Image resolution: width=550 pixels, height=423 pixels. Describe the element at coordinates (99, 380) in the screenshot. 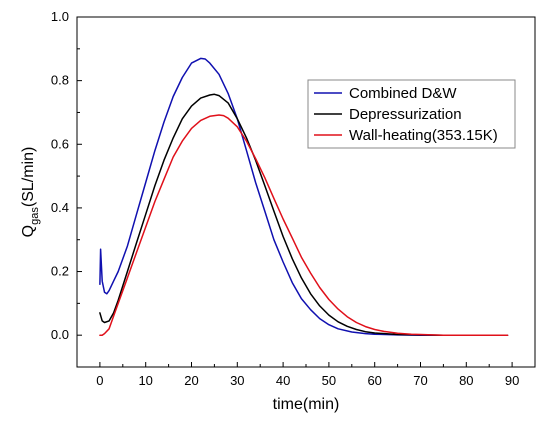

I see `x-tick-label: 0` at that location.